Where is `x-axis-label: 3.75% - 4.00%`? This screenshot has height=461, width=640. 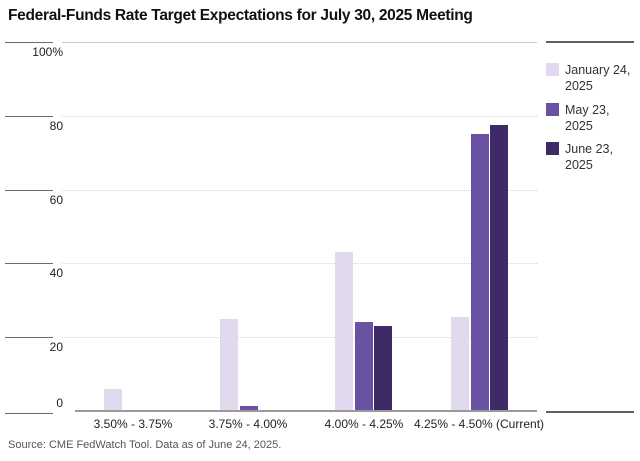
x-axis-label: 3.75% - 4.00% is located at coordinates (248, 424).